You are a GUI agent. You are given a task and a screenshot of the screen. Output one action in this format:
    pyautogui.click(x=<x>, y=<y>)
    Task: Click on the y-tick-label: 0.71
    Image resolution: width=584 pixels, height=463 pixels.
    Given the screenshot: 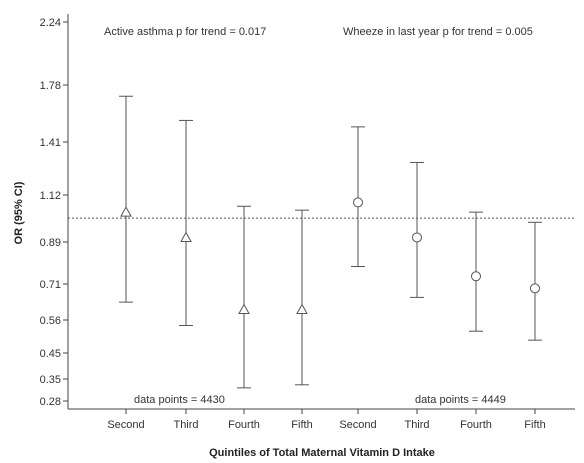 What is the action you would take?
    pyautogui.click(x=50, y=285)
    